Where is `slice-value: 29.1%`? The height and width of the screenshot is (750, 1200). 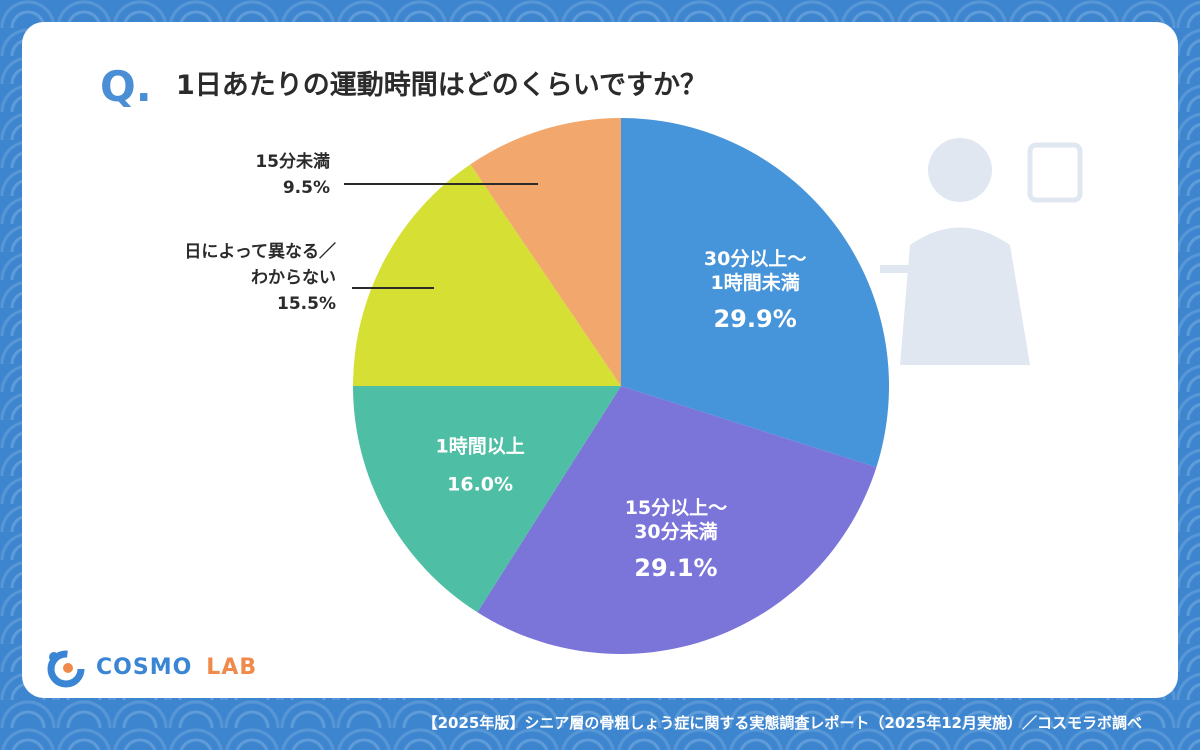 slice-value: 29.1% is located at coordinates (675, 568).